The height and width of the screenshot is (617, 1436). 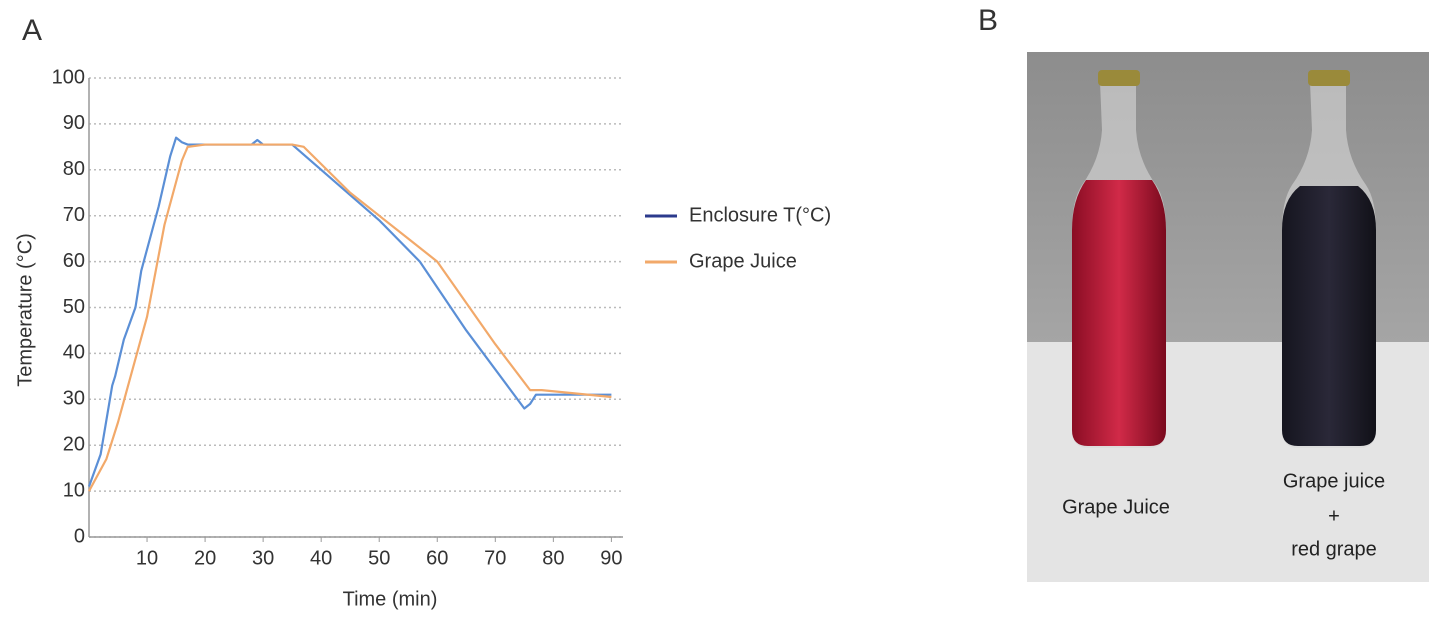 I want to click on legend-label: Grape Juice, so click(x=743, y=261).